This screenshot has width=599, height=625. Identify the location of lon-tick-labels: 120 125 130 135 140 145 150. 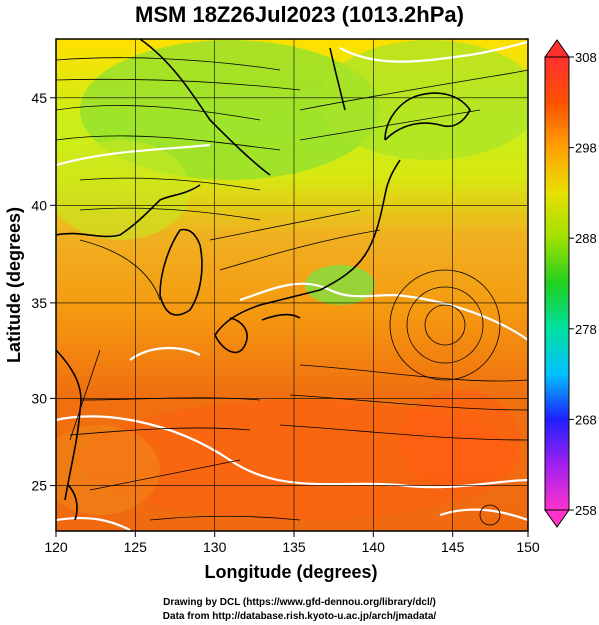
(292, 547).